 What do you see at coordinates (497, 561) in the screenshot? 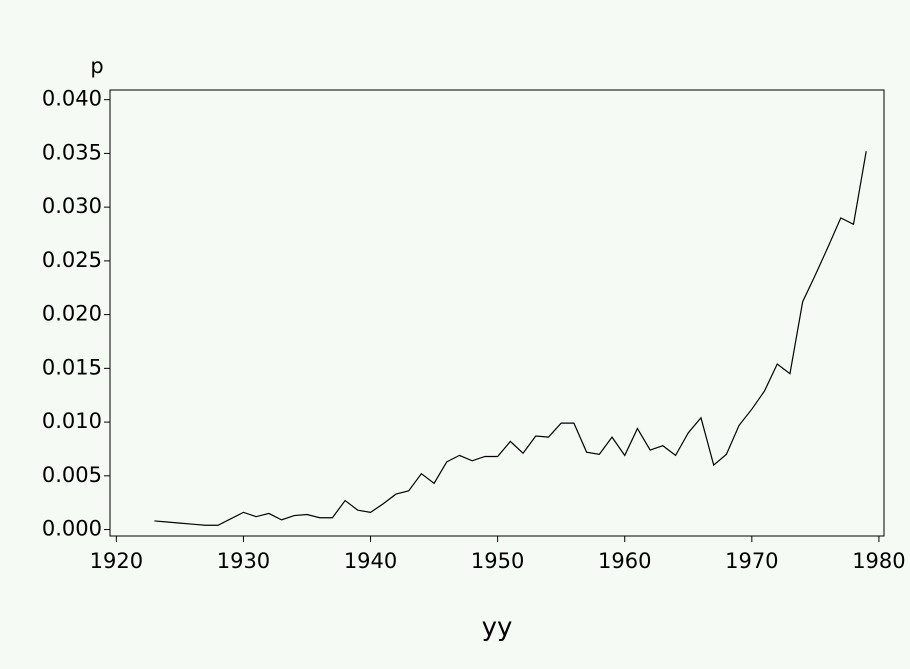
I see `x-tick-label: 1950` at bounding box center [497, 561].